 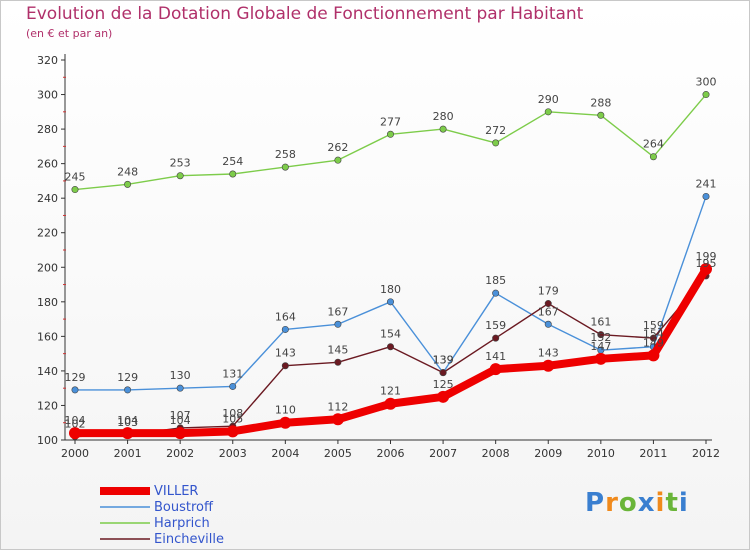 What do you see at coordinates (495, 356) in the screenshot?
I see `data-label: 141` at bounding box center [495, 356].